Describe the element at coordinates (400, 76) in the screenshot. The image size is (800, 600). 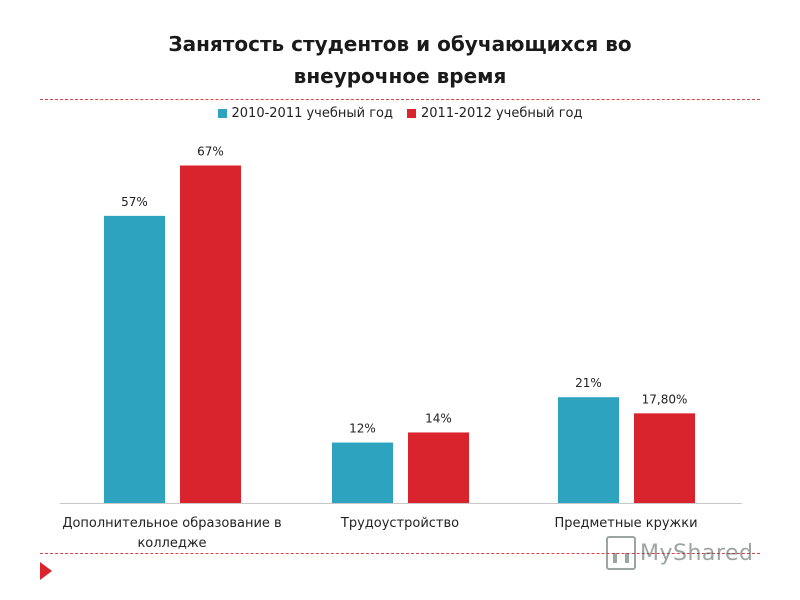
I see `chart-title-line-2: внеурочное время` at that location.